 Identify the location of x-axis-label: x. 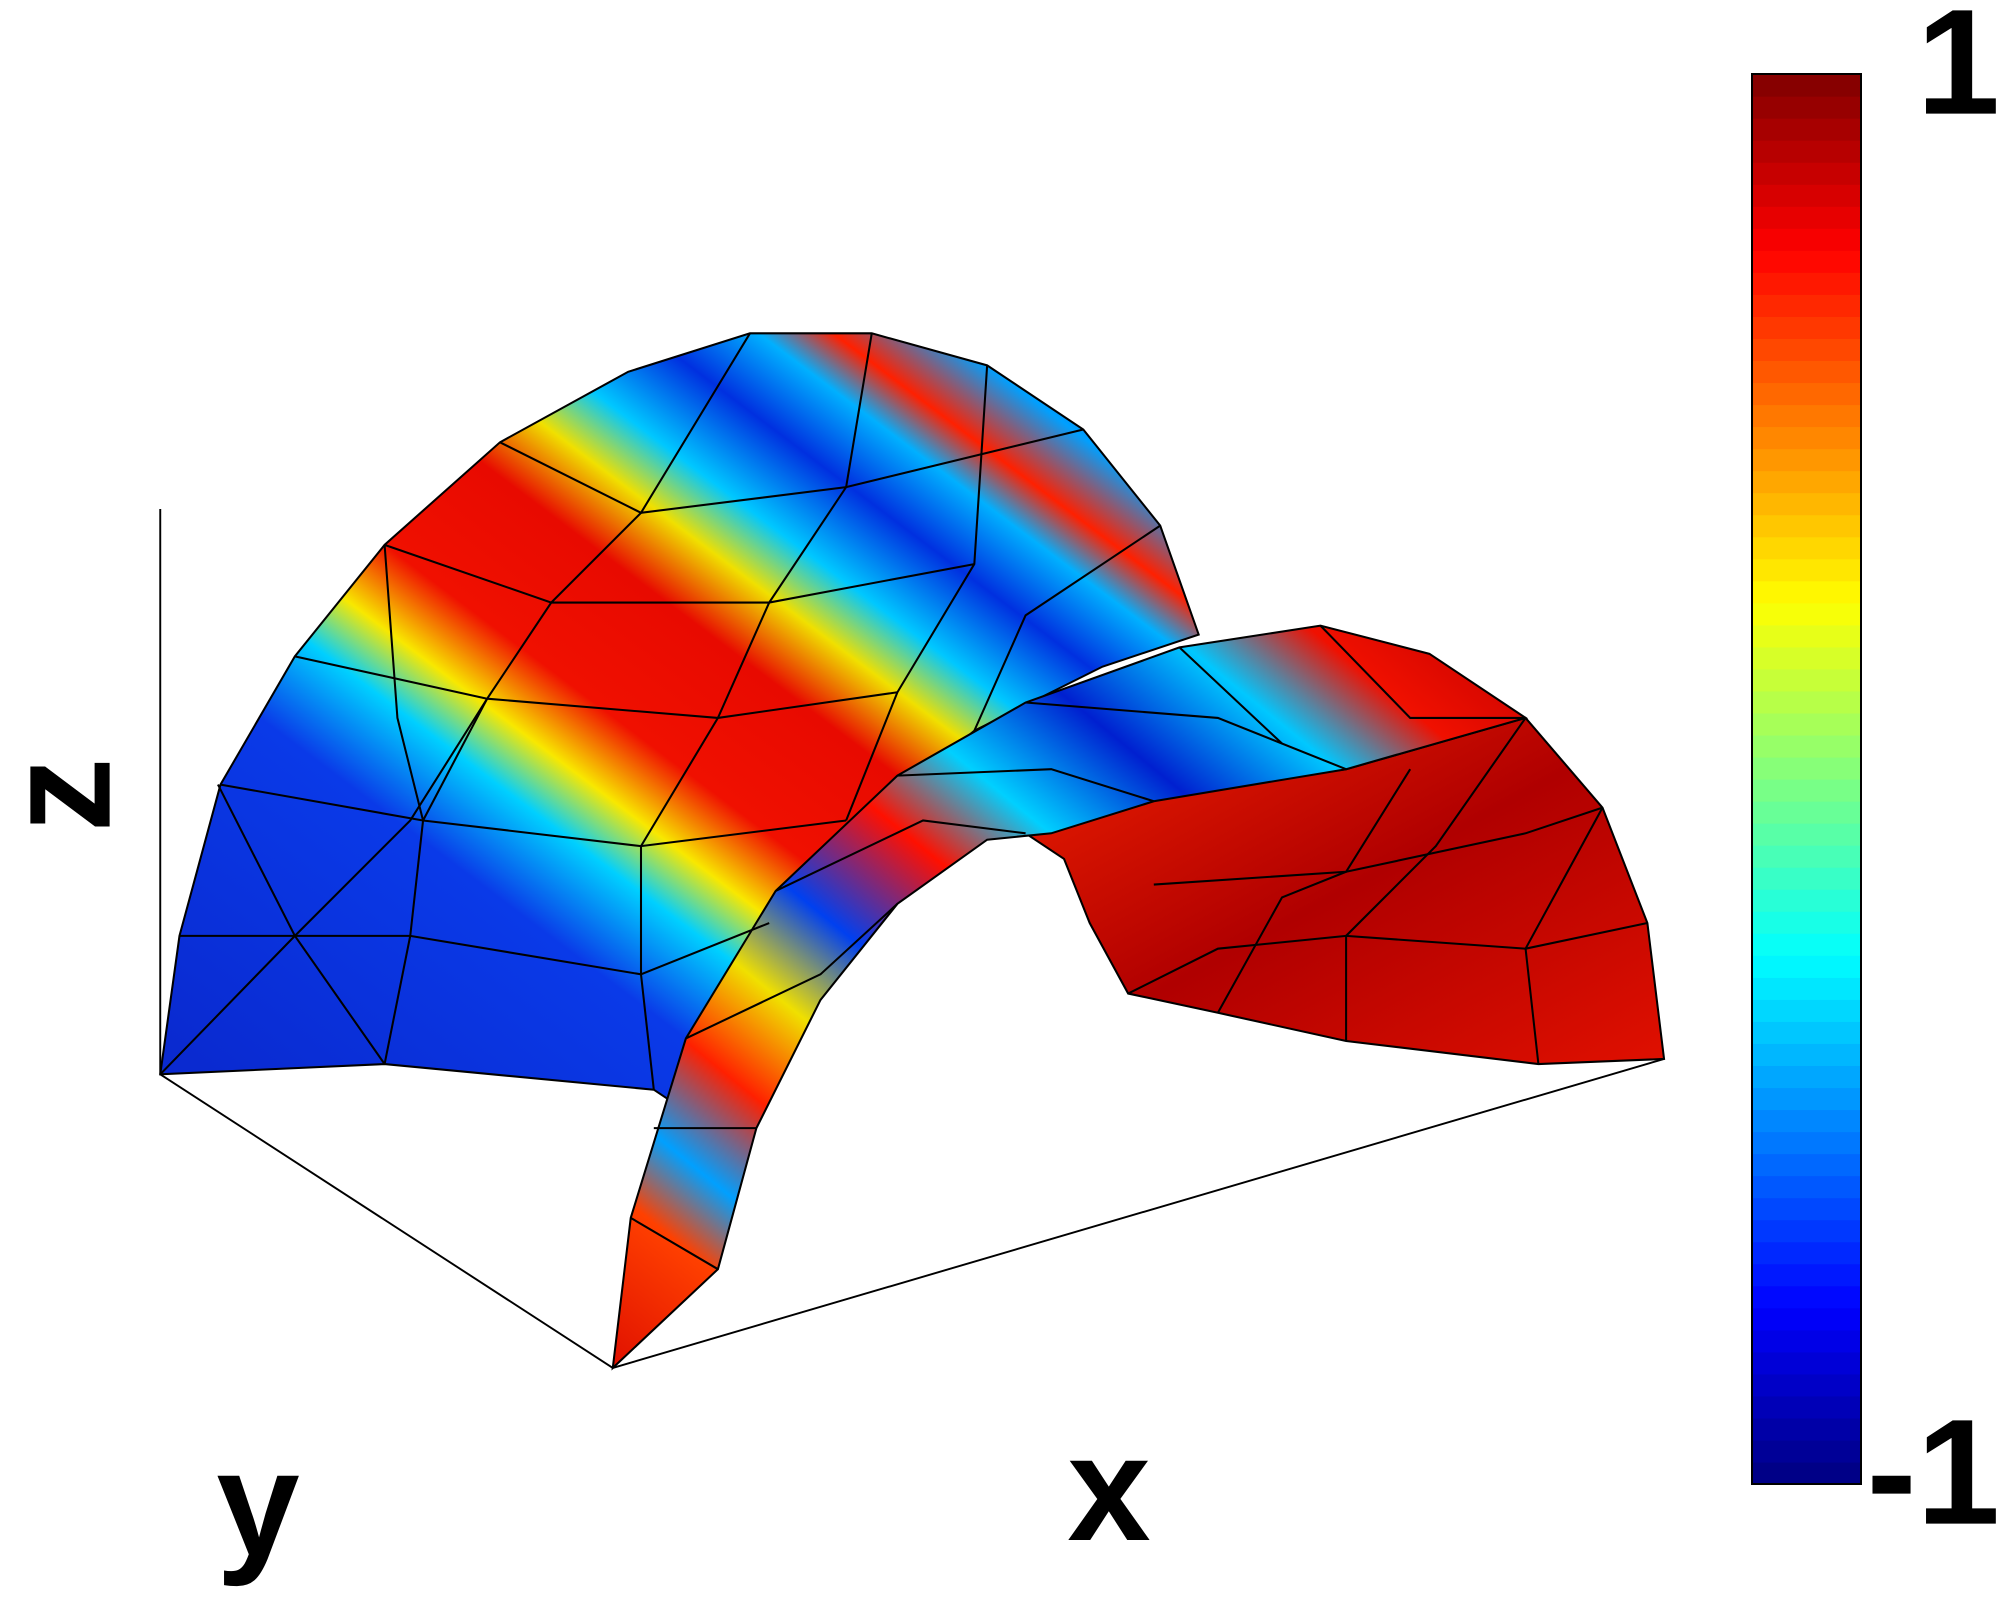
(1108, 1488).